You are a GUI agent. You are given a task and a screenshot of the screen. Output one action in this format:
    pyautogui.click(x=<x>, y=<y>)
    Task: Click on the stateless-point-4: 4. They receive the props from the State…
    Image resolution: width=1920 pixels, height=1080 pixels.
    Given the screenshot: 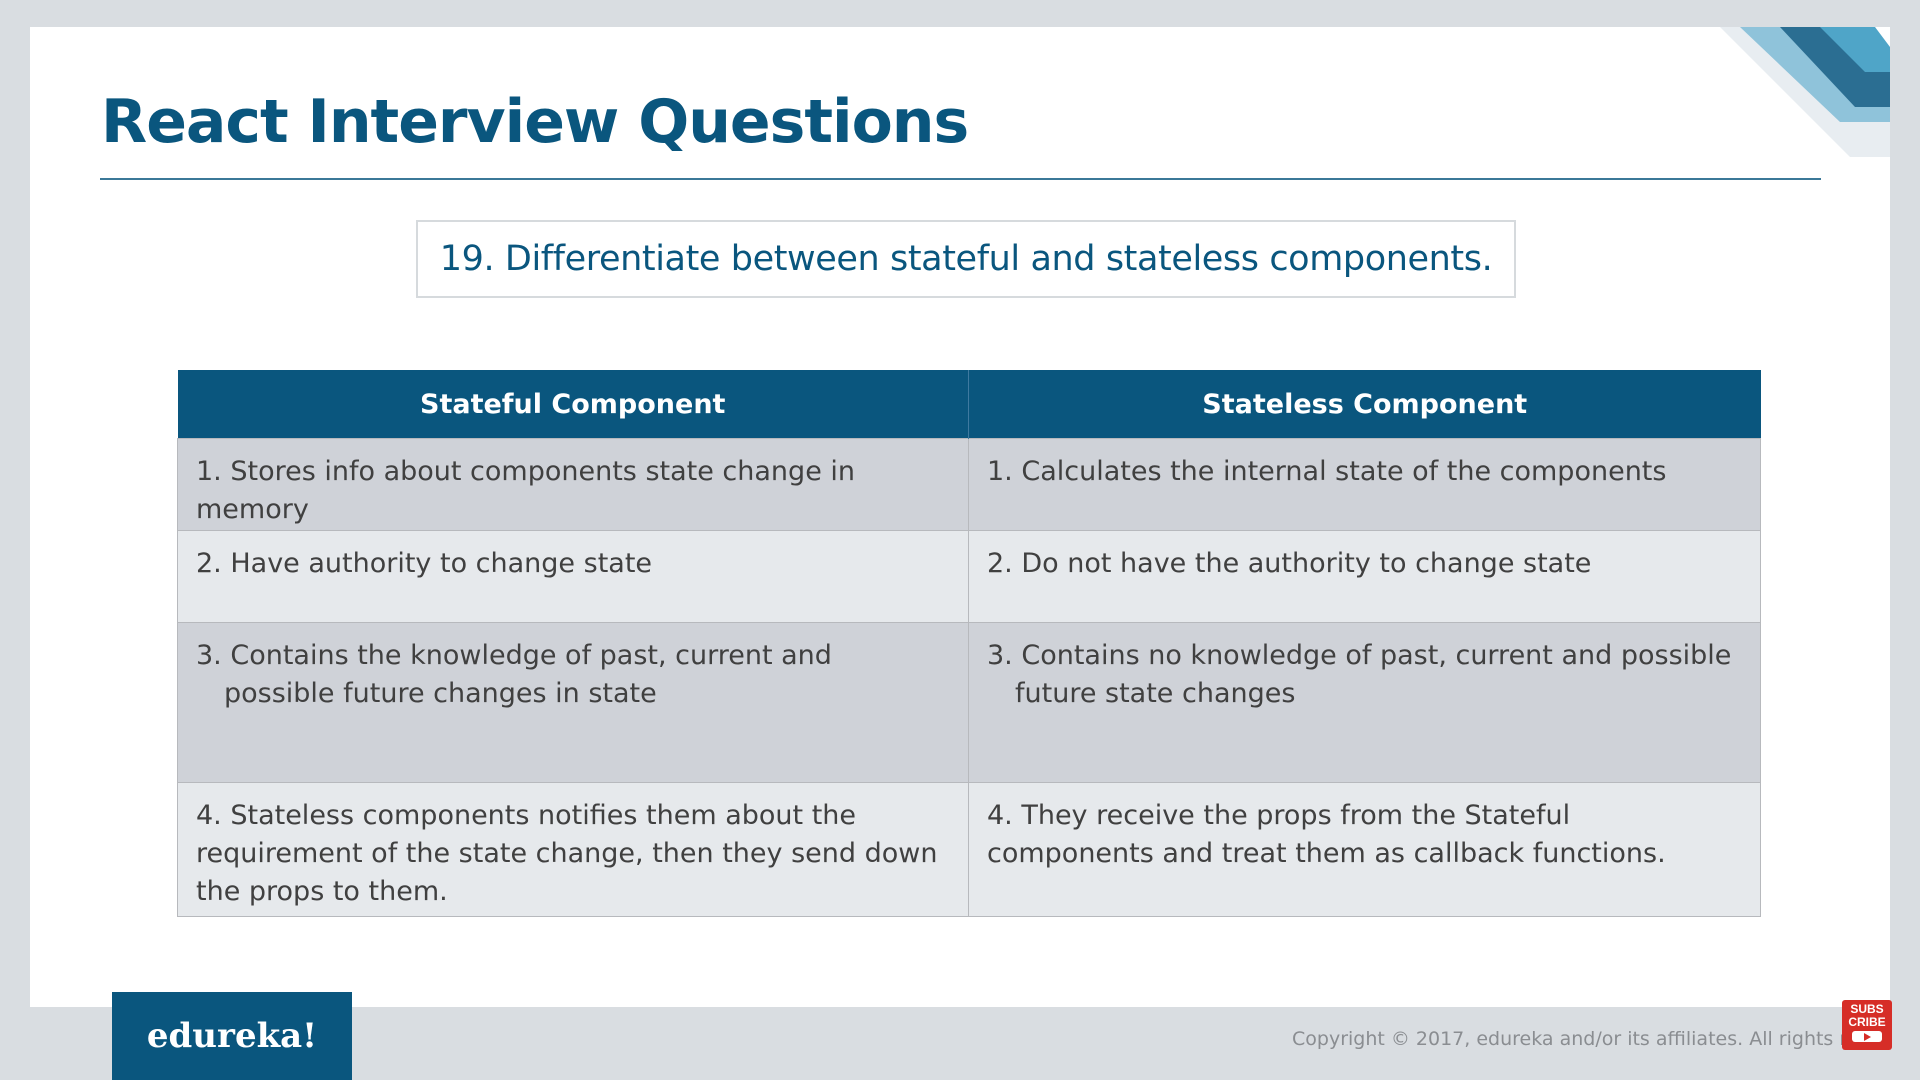 What is the action you would take?
    pyautogui.click(x=1326, y=834)
    